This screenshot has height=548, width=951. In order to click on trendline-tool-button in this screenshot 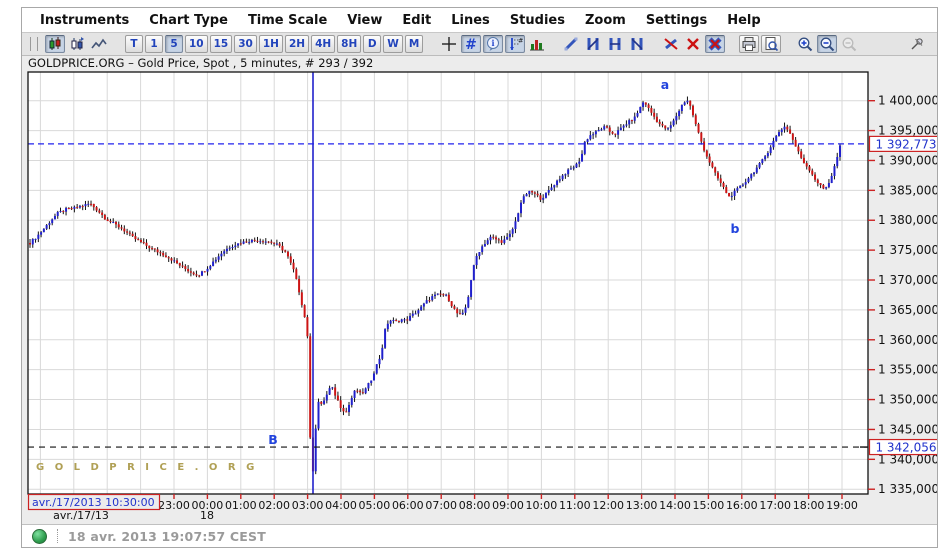, I will do `click(571, 44)`.